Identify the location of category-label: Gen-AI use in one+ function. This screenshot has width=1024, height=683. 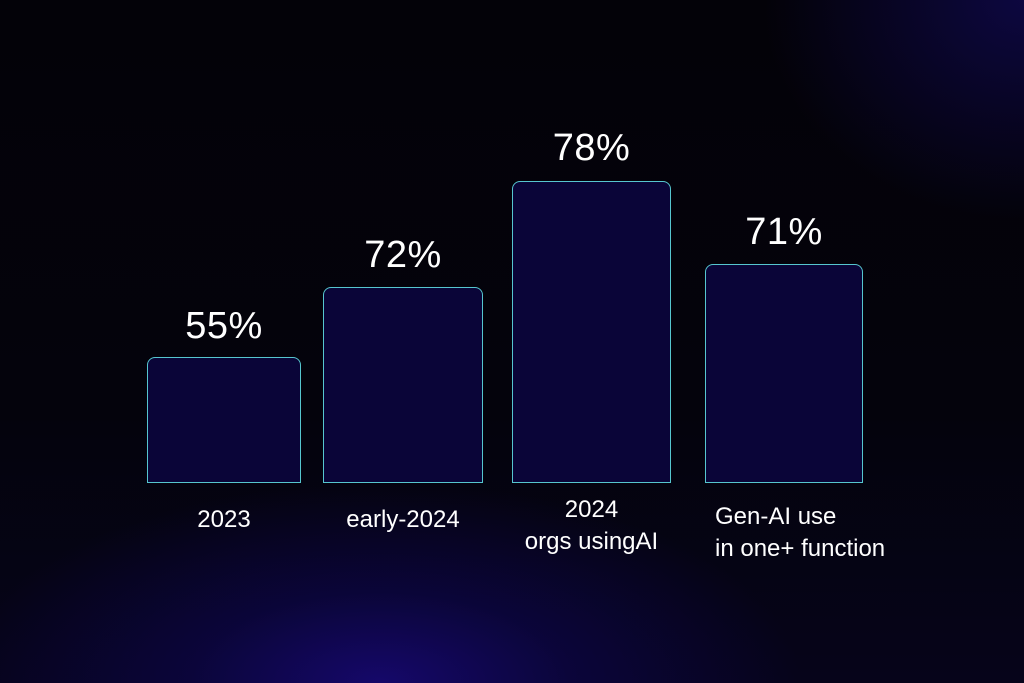
(835, 533).